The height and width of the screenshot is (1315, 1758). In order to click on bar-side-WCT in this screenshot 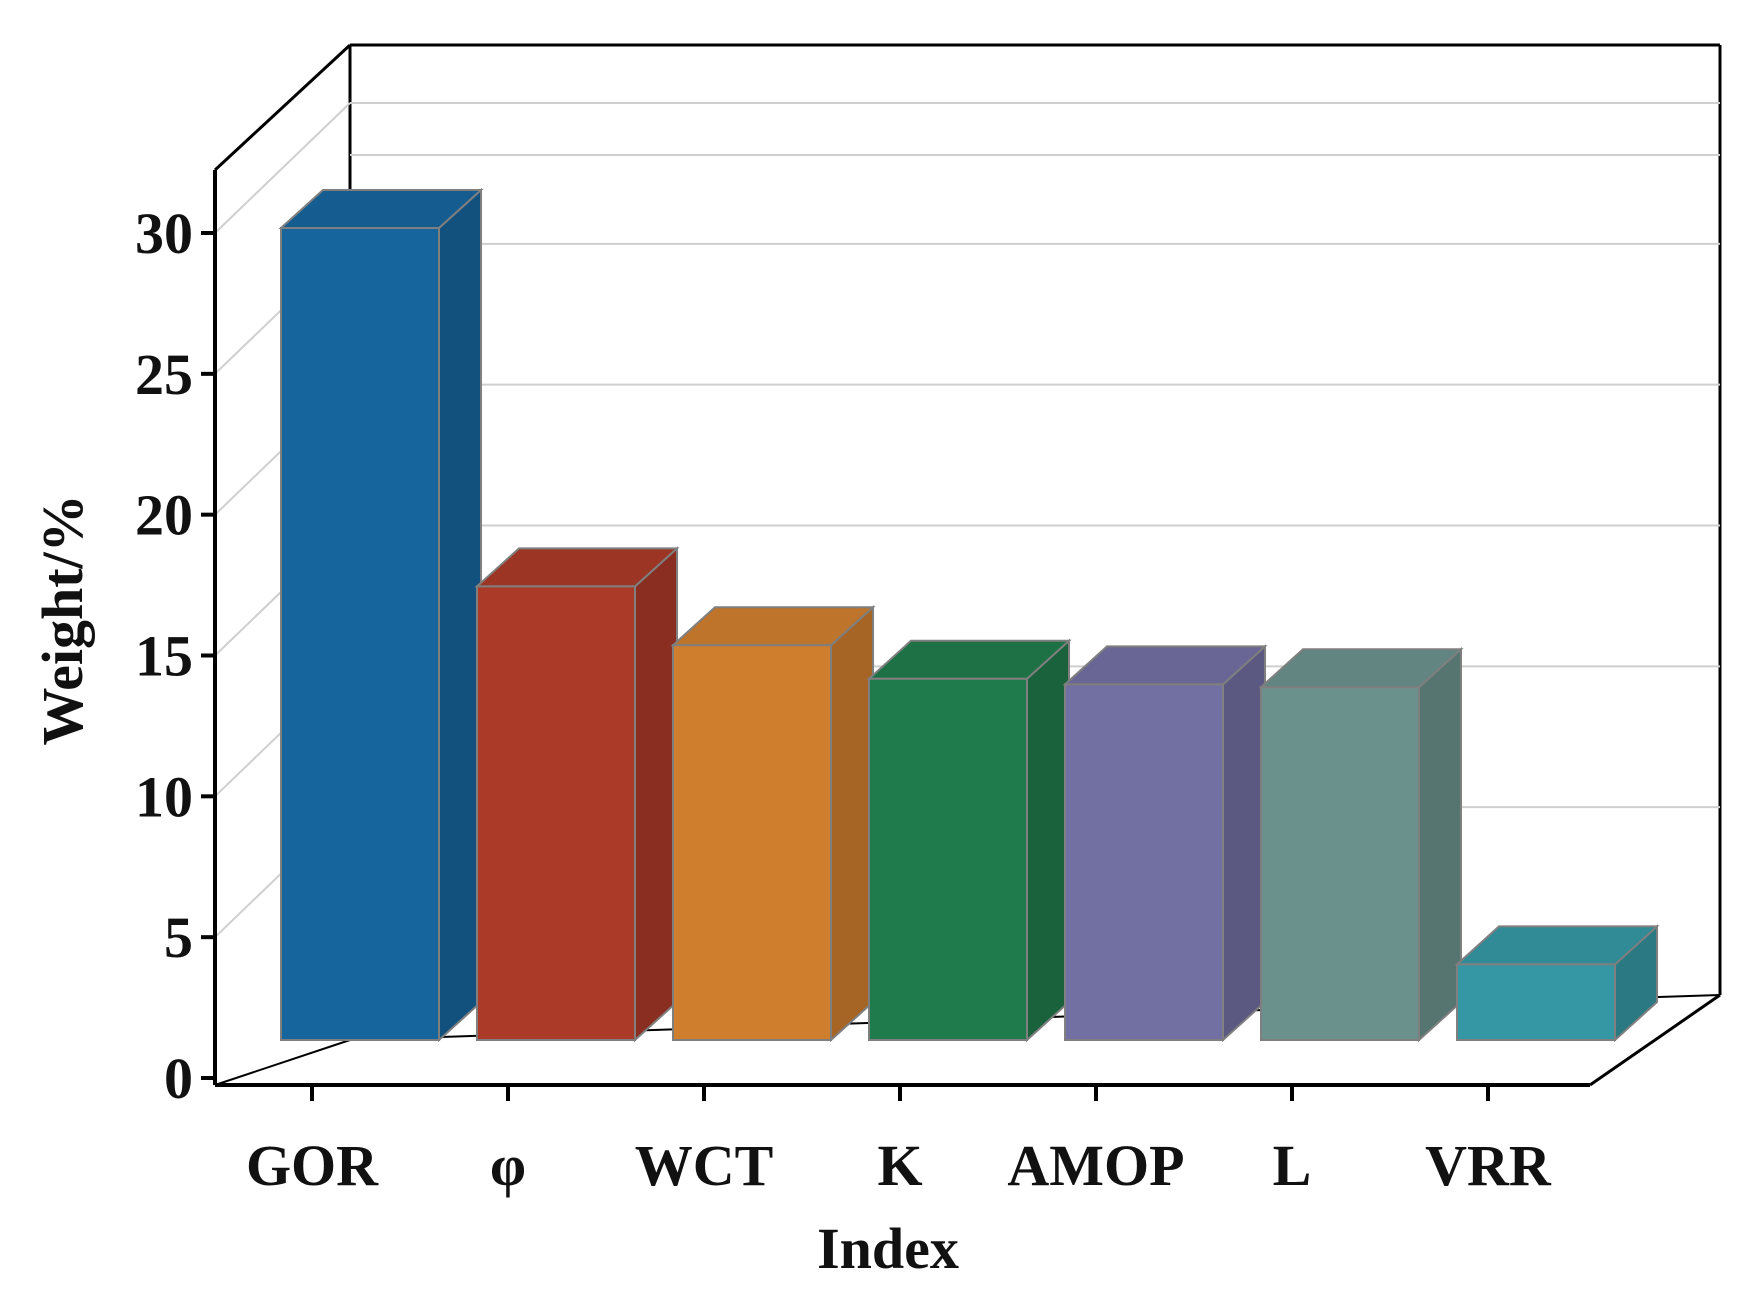, I will do `click(852, 823)`.